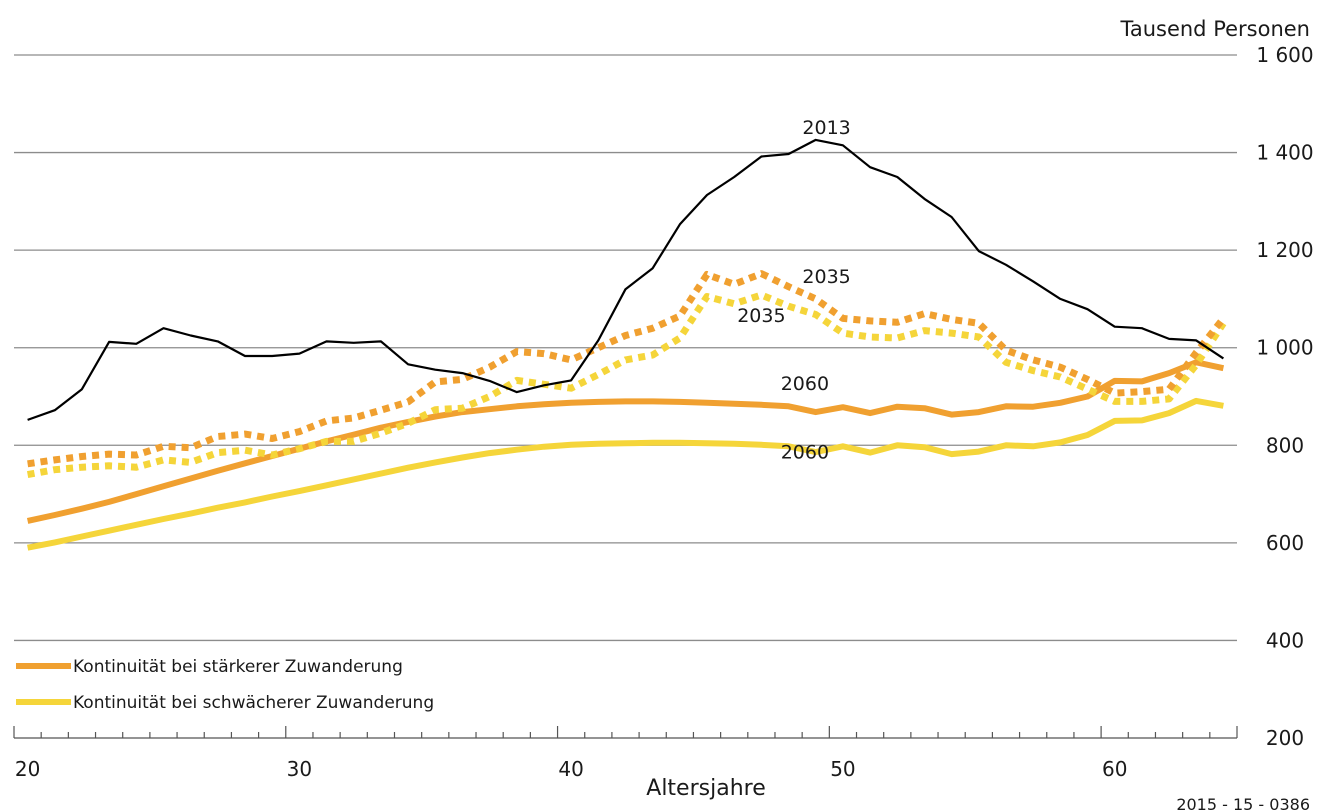 This screenshot has width=1317, height=812. What do you see at coordinates (1214, 29) in the screenshot?
I see `y-axis-label: Tausend Personen` at bounding box center [1214, 29].